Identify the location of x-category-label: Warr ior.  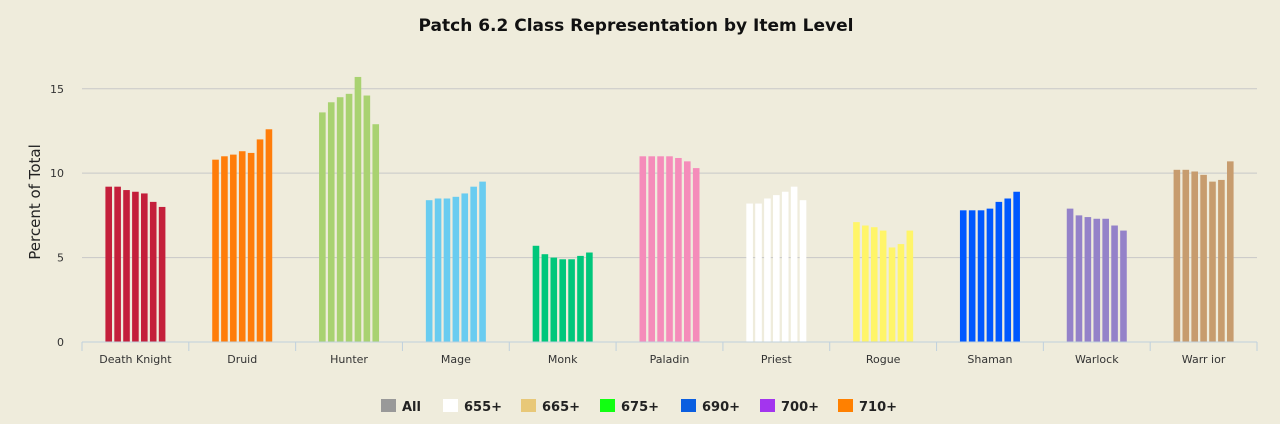
(1204, 359).